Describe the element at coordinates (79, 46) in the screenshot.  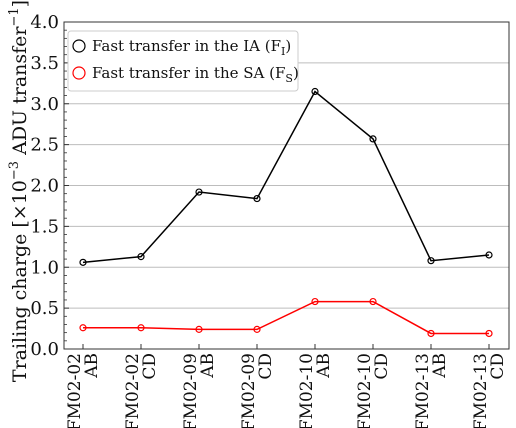
I see `legend-marker-ia` at that location.